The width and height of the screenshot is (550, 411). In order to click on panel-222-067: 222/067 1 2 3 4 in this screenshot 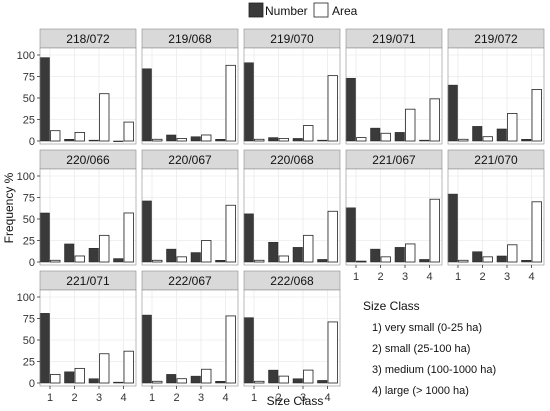, I will do `click(190, 337)`.